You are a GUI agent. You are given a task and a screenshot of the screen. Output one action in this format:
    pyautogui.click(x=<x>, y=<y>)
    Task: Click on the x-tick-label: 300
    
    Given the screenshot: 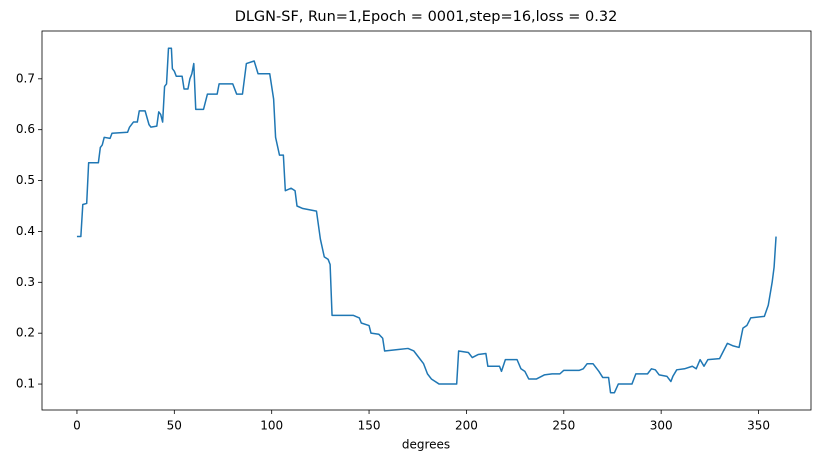 What is the action you would take?
    pyautogui.click(x=661, y=426)
    